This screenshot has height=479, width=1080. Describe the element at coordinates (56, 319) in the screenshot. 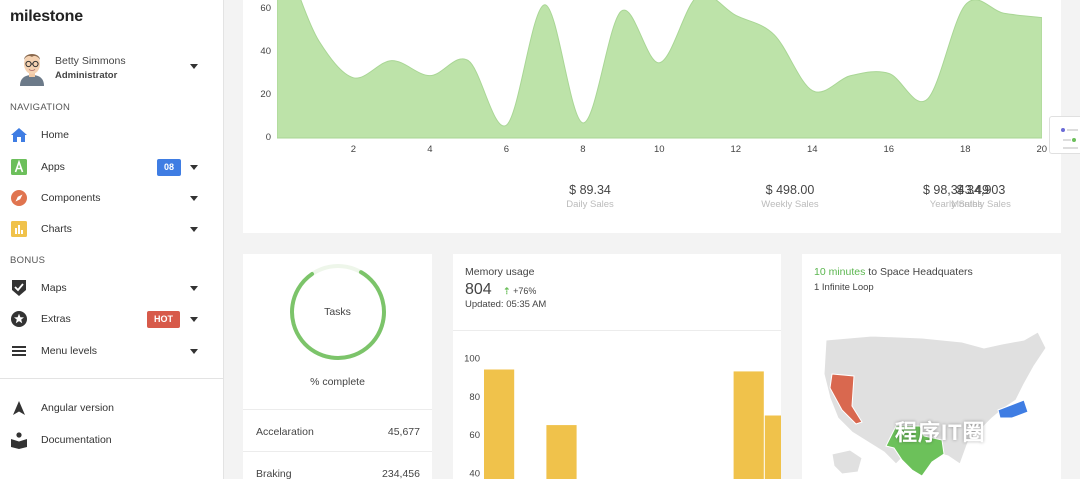

I see `sidebar-item-label: Extras` at that location.